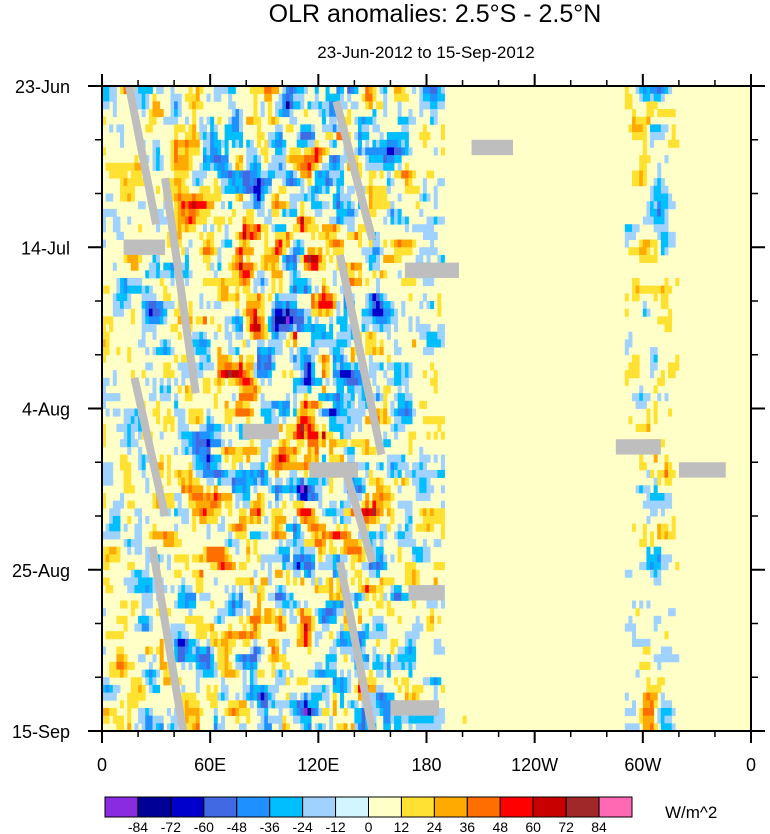  I want to click on missing-data-block, so click(333, 470).